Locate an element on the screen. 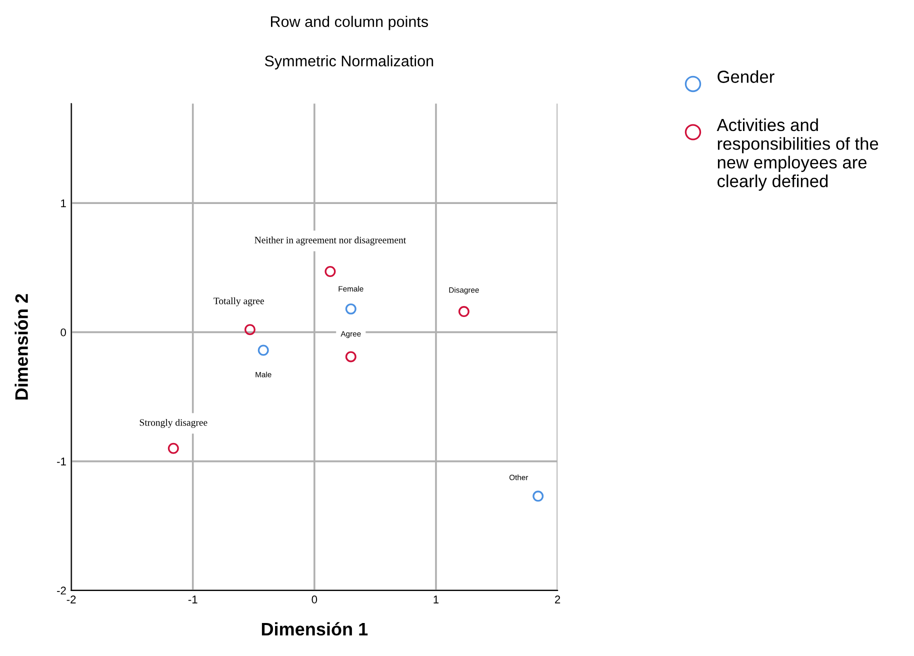 The image size is (914, 656). y-tick-label: -2 is located at coordinates (61, 590).